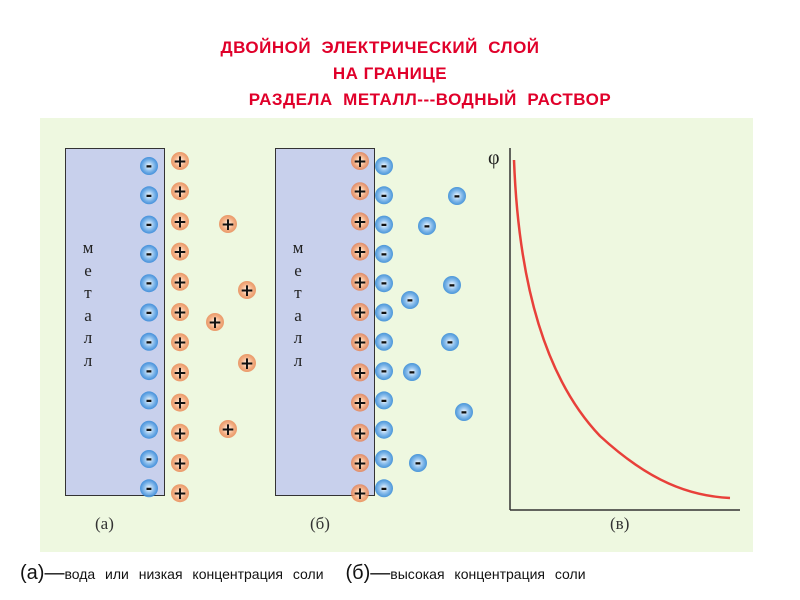  Describe the element at coordinates (88, 247) in the screenshot. I see `metal-letter: м` at that location.